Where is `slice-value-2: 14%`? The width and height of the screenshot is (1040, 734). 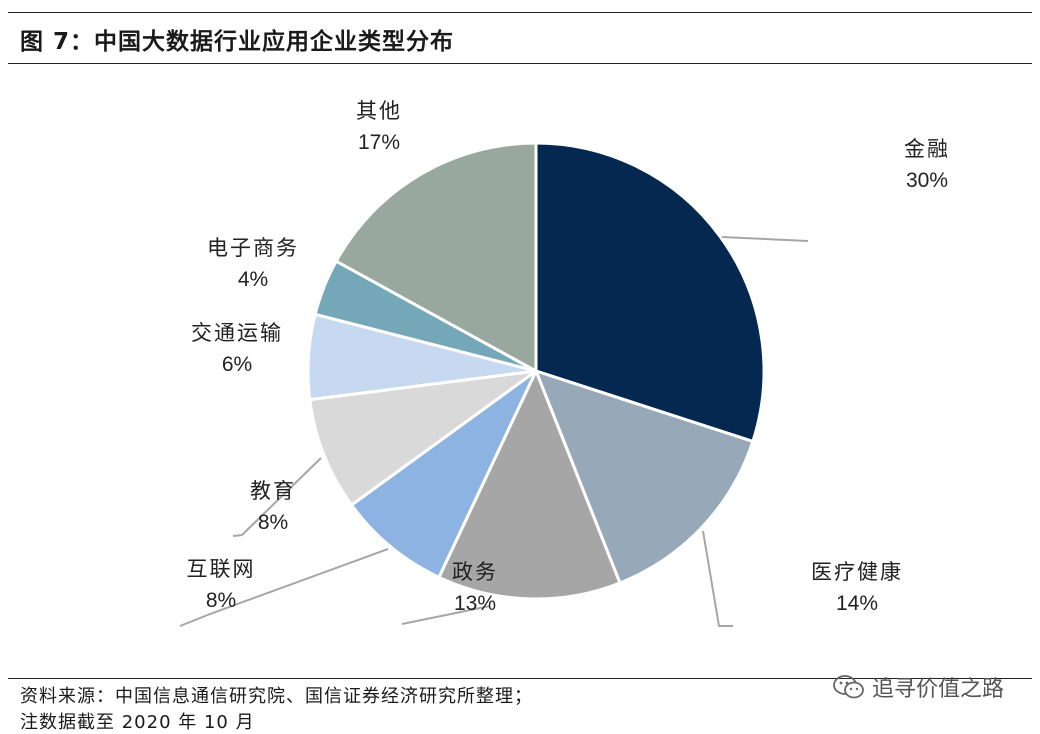
slice-value-2: 14% is located at coordinates (857, 603).